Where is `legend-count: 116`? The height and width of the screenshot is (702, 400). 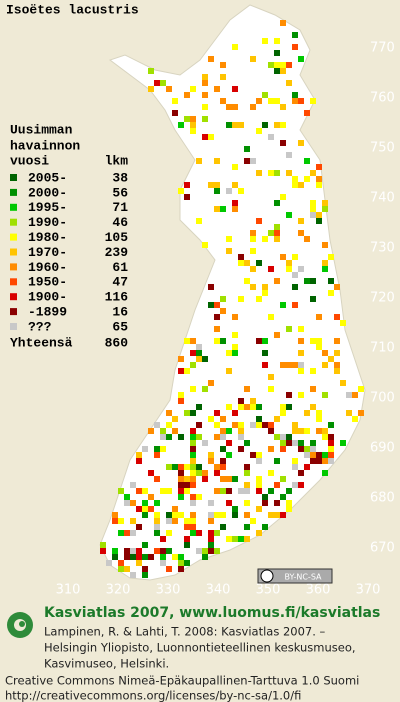
legend-count: 116 is located at coordinates (117, 297).